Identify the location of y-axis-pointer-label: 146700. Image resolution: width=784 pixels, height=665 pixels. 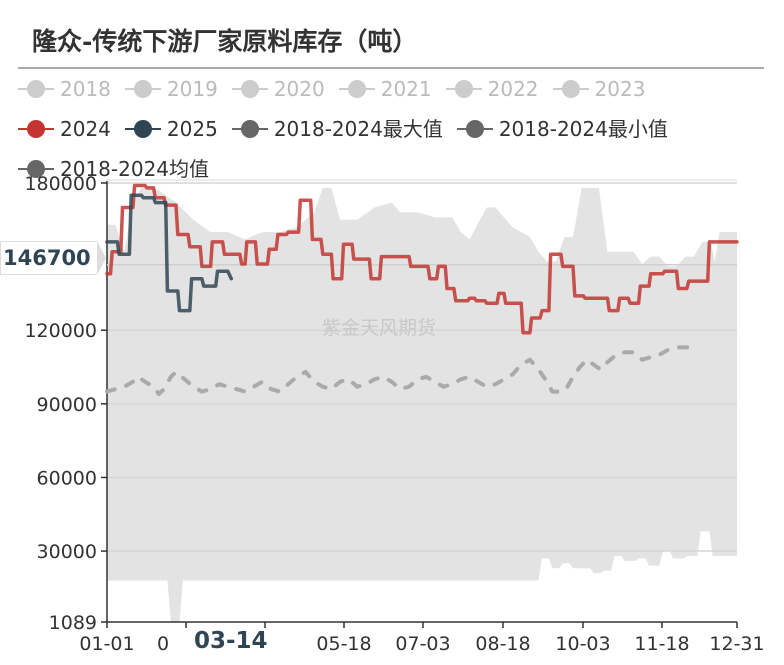
(53, 258).